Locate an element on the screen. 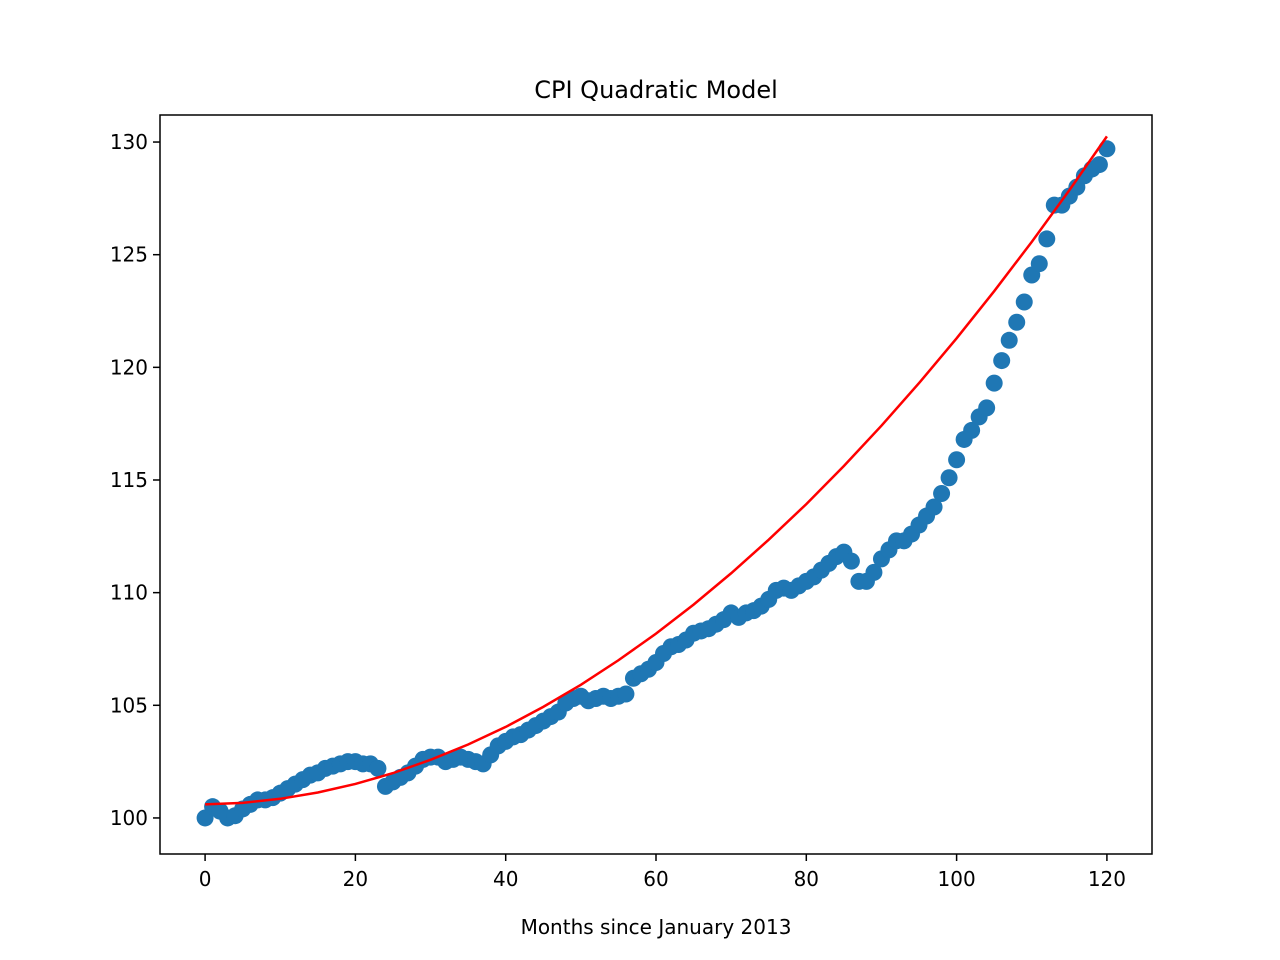 The image size is (1280, 960). x-tick-label: 100 is located at coordinates (957, 879).